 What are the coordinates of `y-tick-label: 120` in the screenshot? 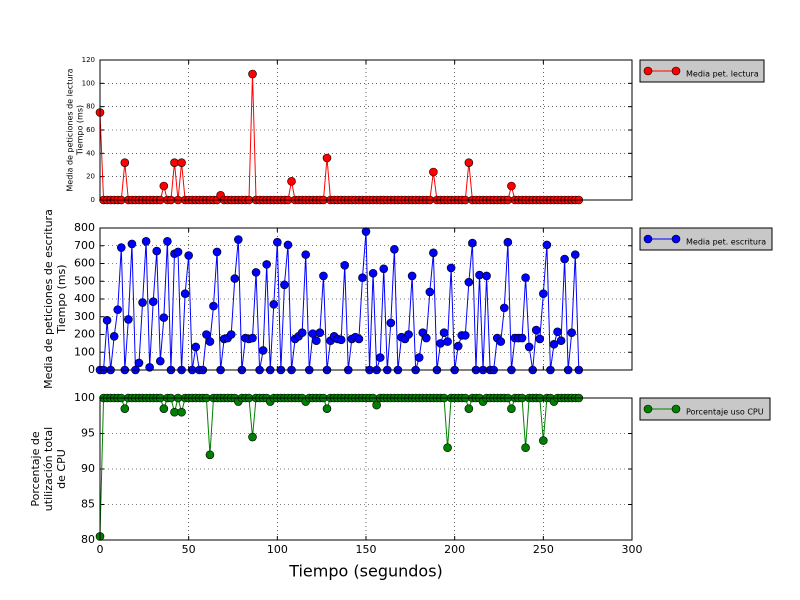 It's located at (88, 60).